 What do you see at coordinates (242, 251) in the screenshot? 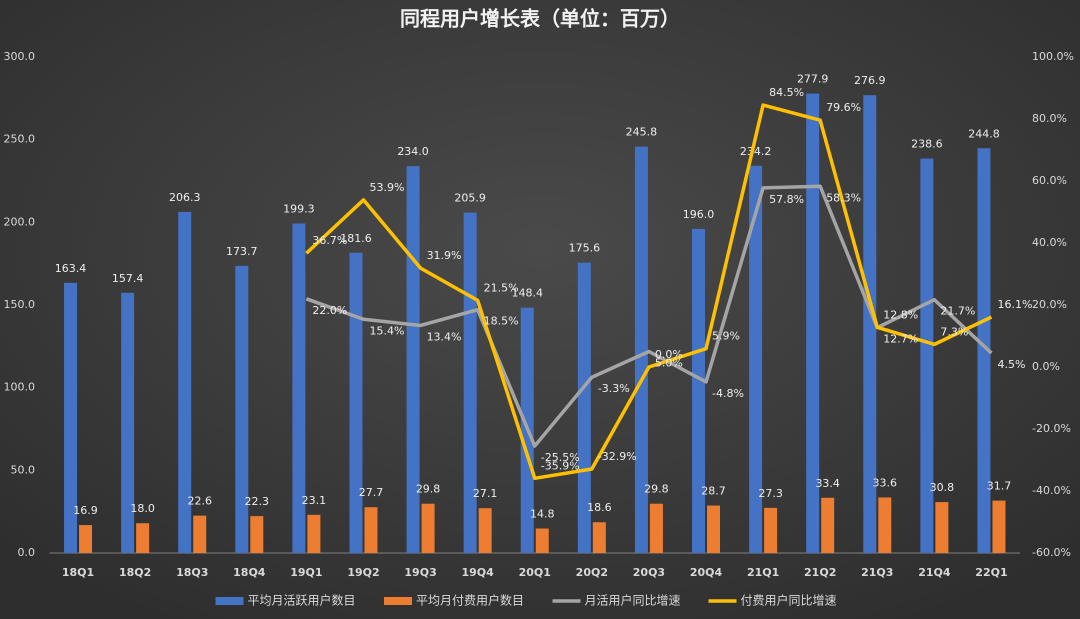
I see `bar-label: 173.7` at bounding box center [242, 251].